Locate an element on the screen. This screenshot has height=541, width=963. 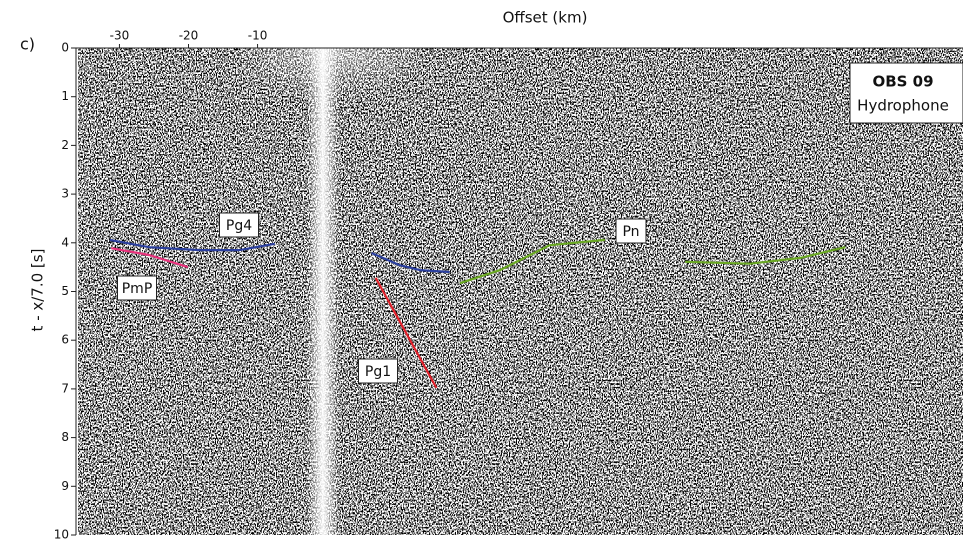
pick-label: PmP is located at coordinates (137, 289).